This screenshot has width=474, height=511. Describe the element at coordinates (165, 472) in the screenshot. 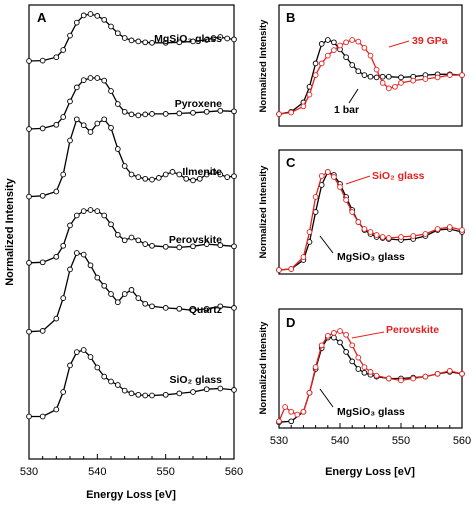

I see `panel-a-xtick-label-550: 550` at that location.